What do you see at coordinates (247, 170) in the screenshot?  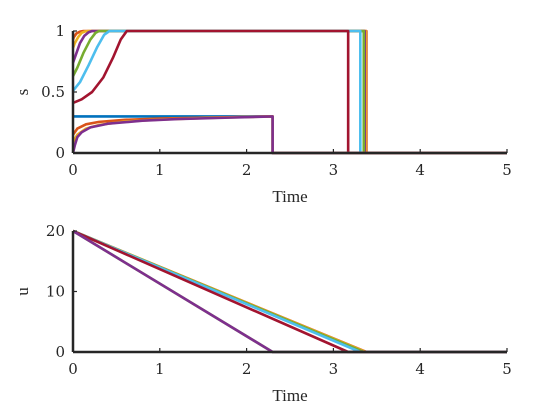 I see `plot-s-x-tick-label: 2` at bounding box center [247, 170].